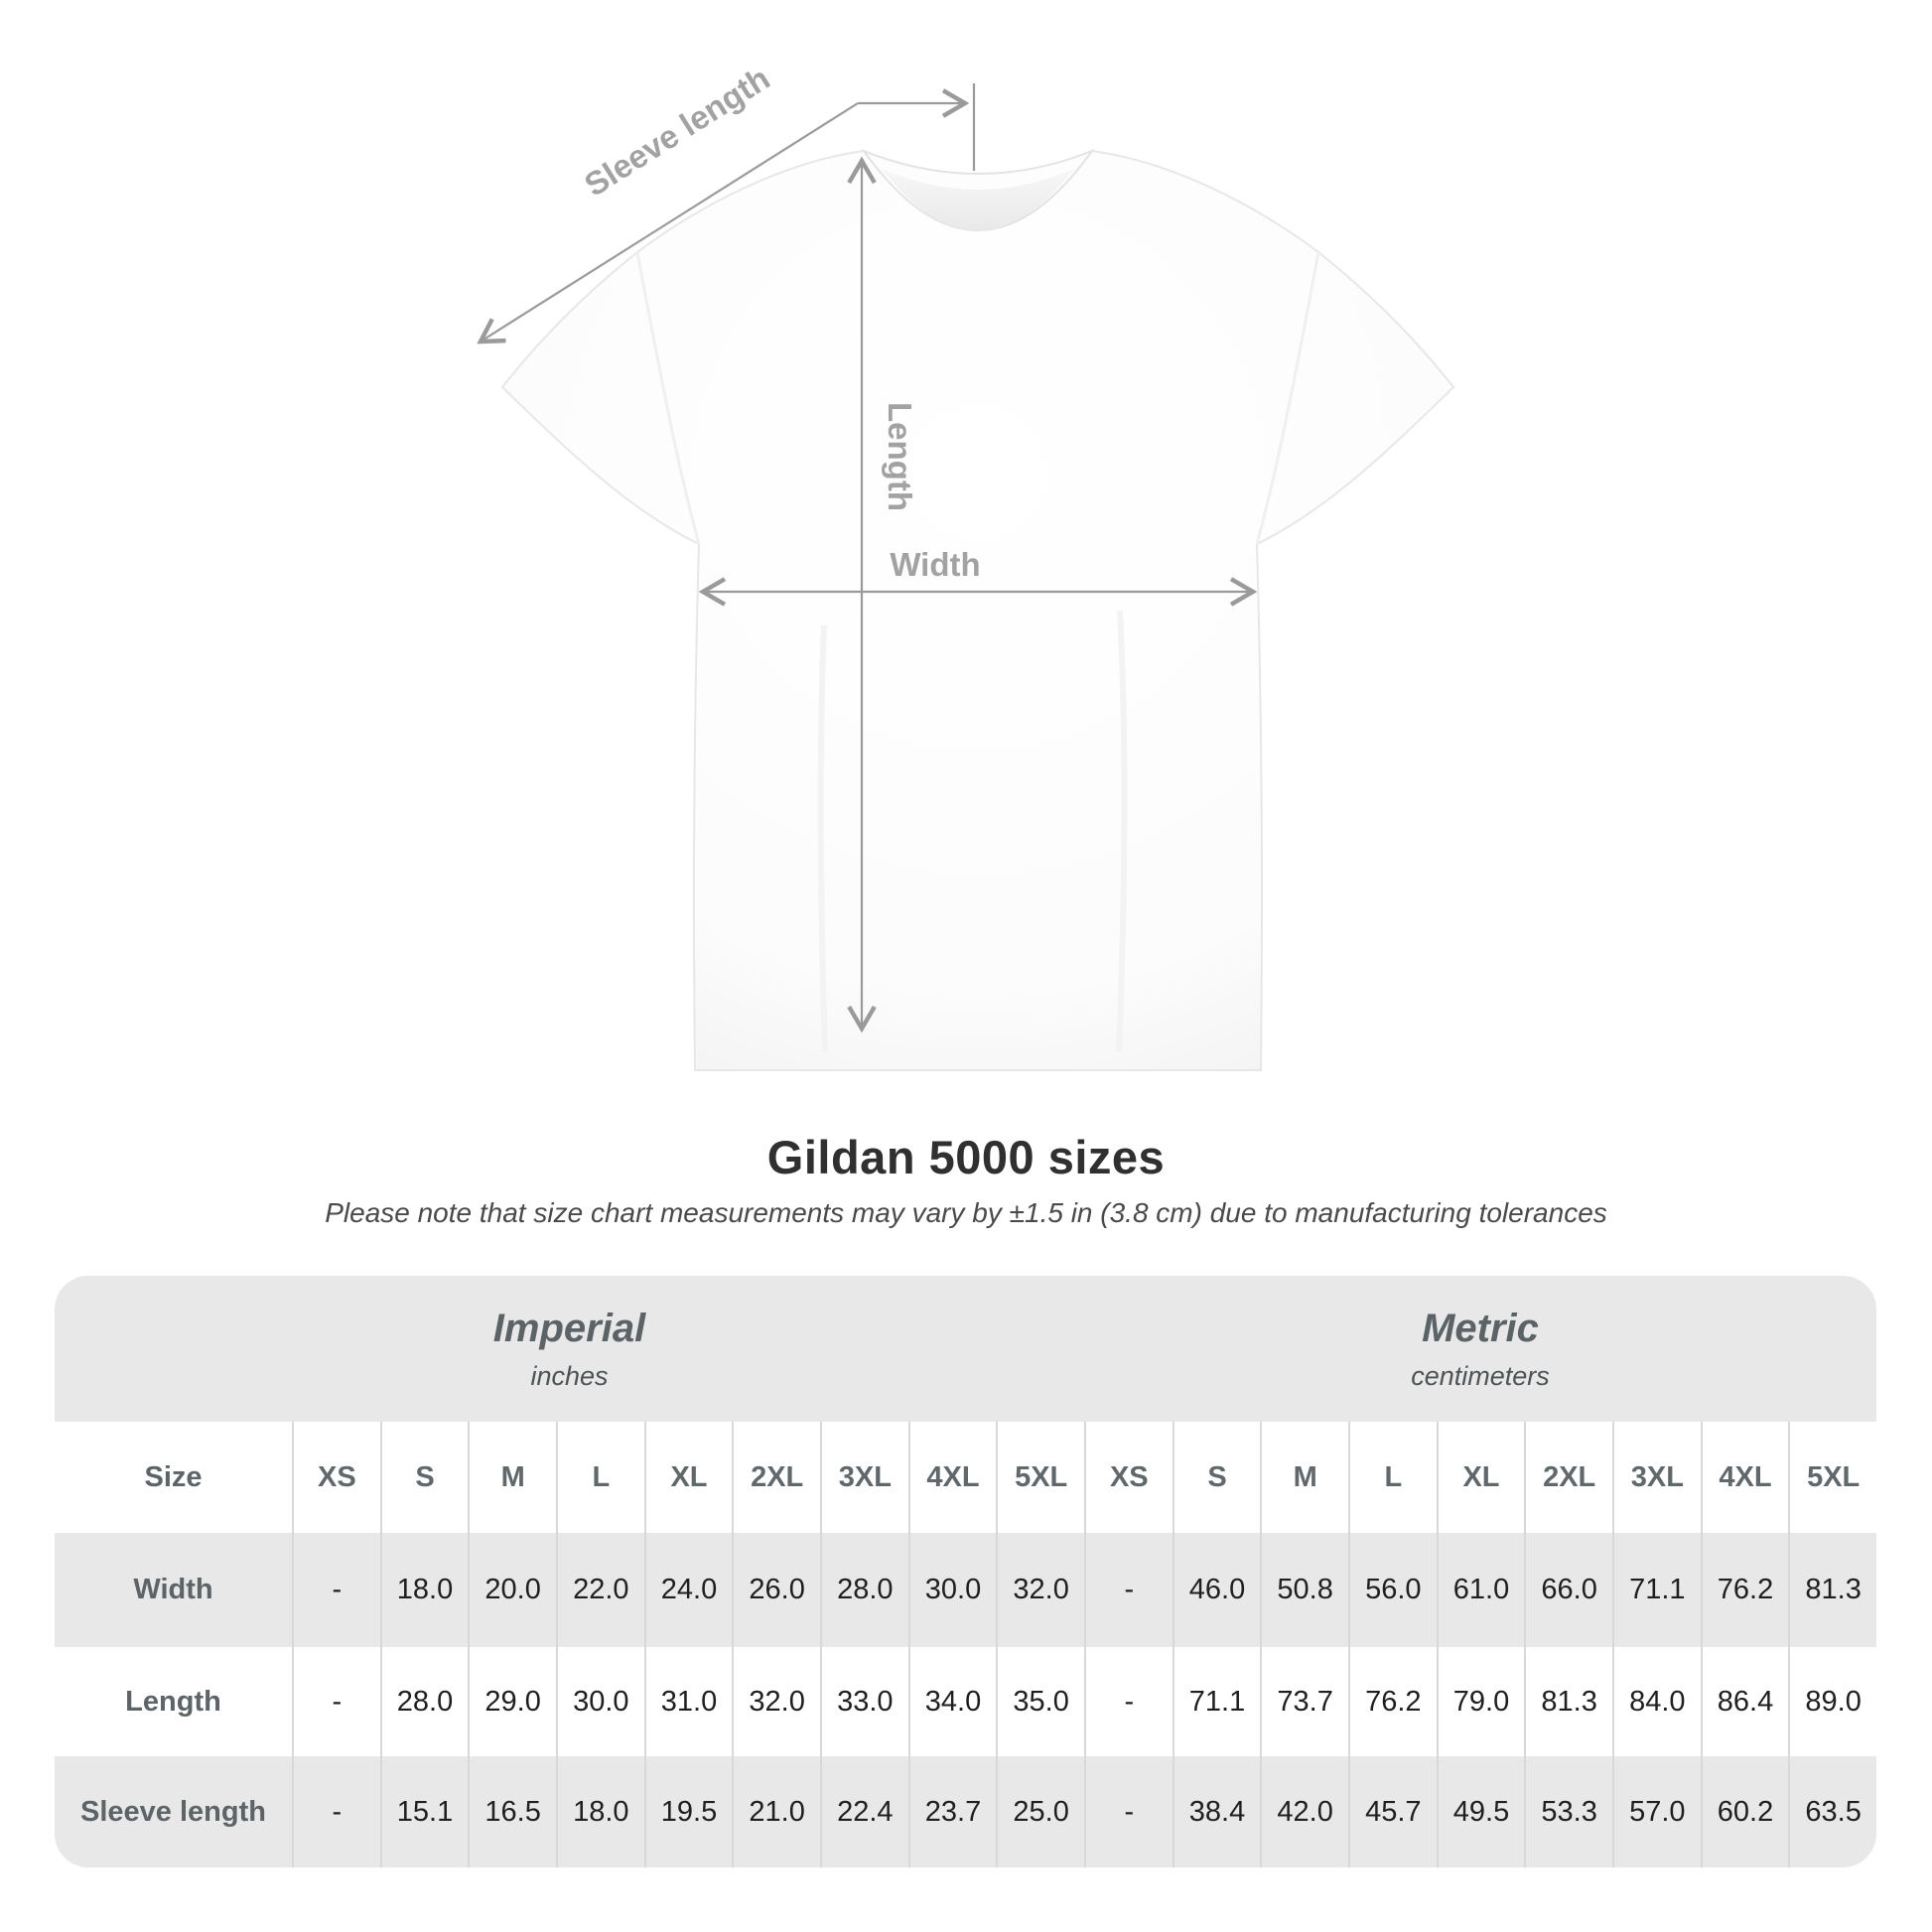 The width and height of the screenshot is (1932, 1932). I want to click on imperial-group-header: Imperial inches, so click(569, 1349).